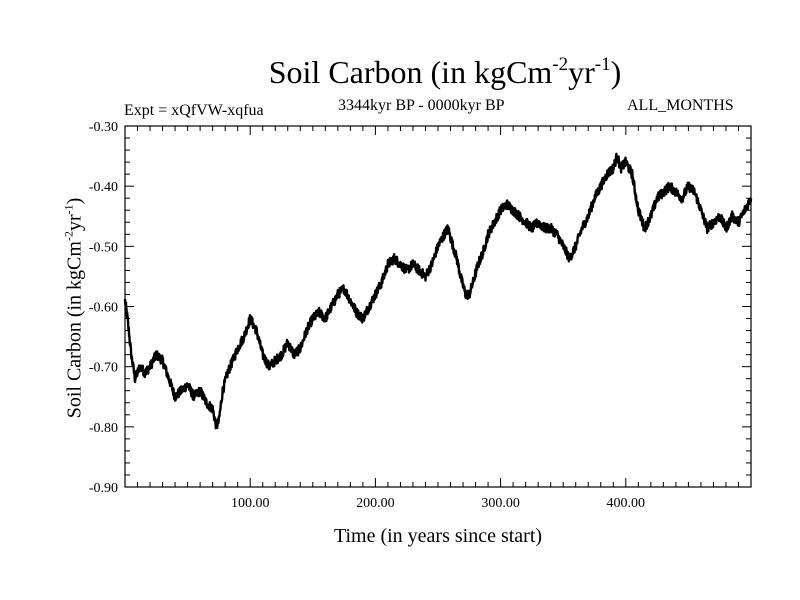 The width and height of the screenshot is (800, 600). I want to click on months-label: ALL_MONTHS, so click(680, 105).